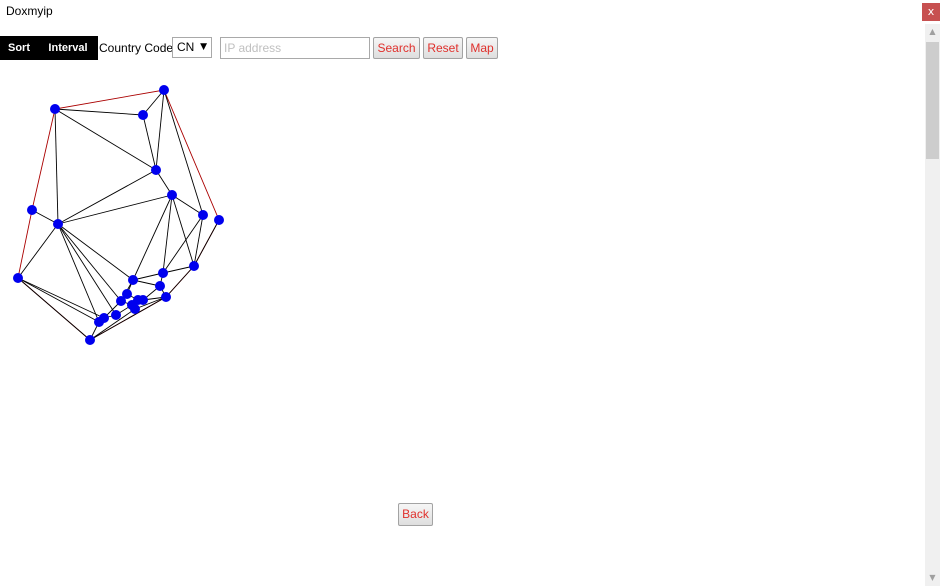  I want to click on close-button: x, so click(931, 12).